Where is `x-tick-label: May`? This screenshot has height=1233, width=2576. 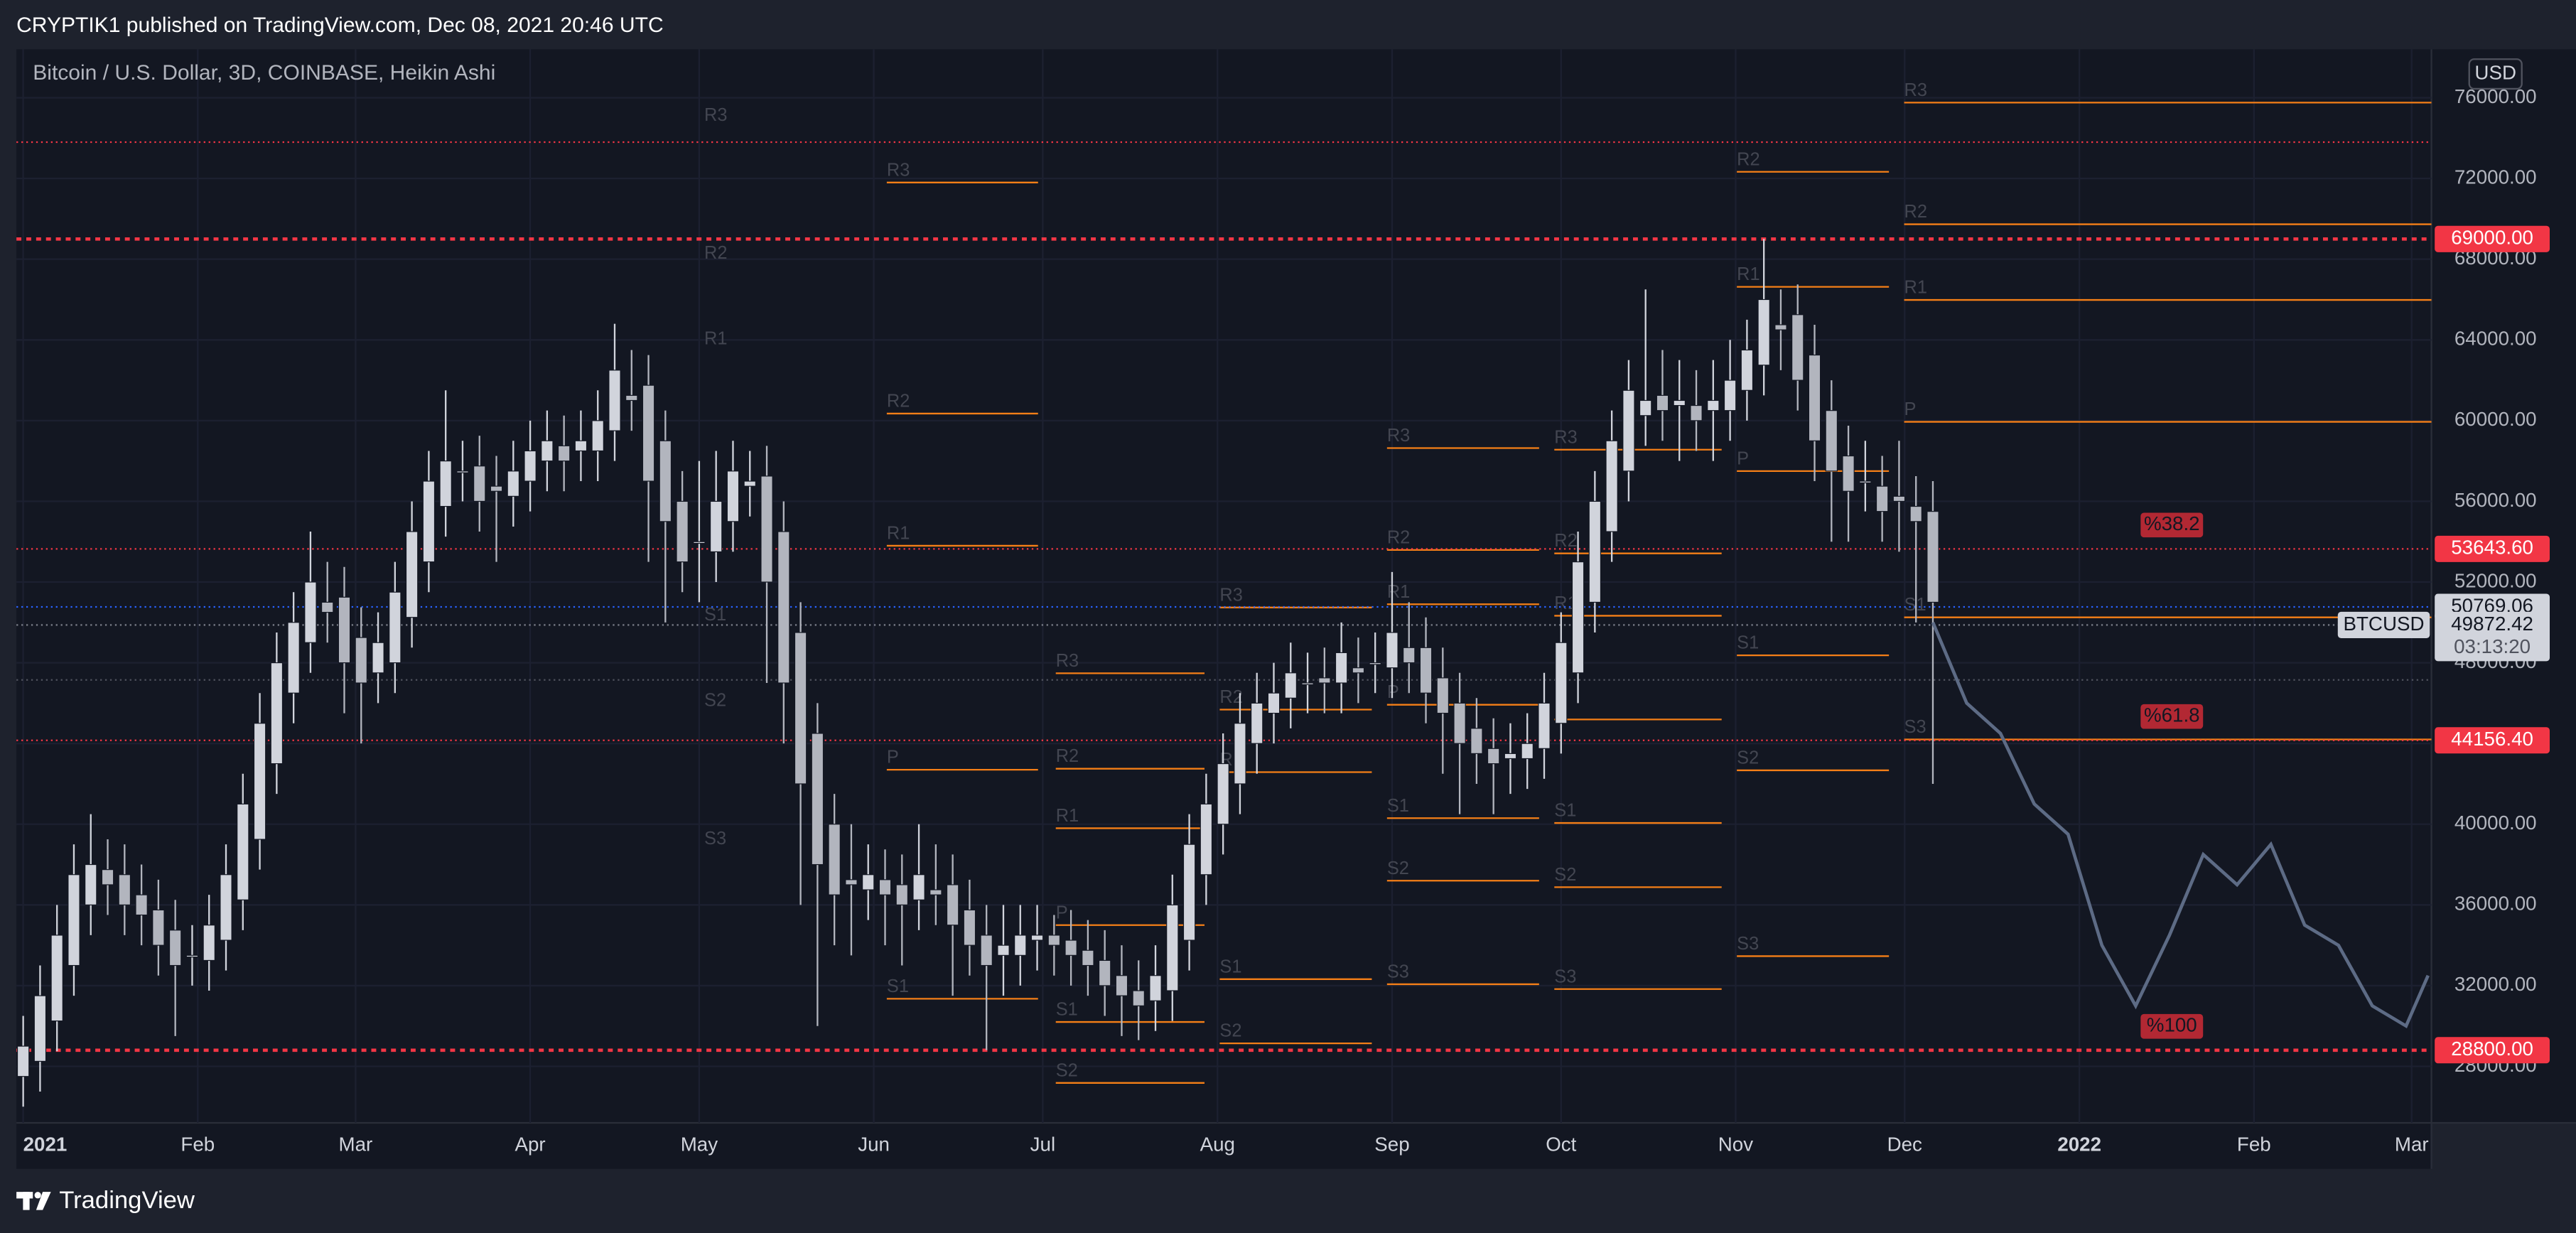
x-tick-label: May is located at coordinates (699, 1145).